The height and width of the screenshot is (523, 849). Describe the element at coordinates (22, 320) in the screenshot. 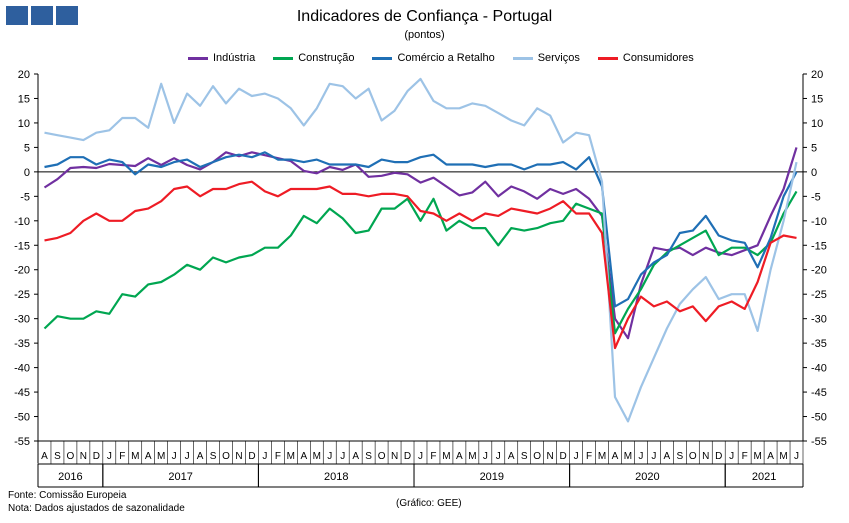

I see `y-tick-label-left: -30` at that location.